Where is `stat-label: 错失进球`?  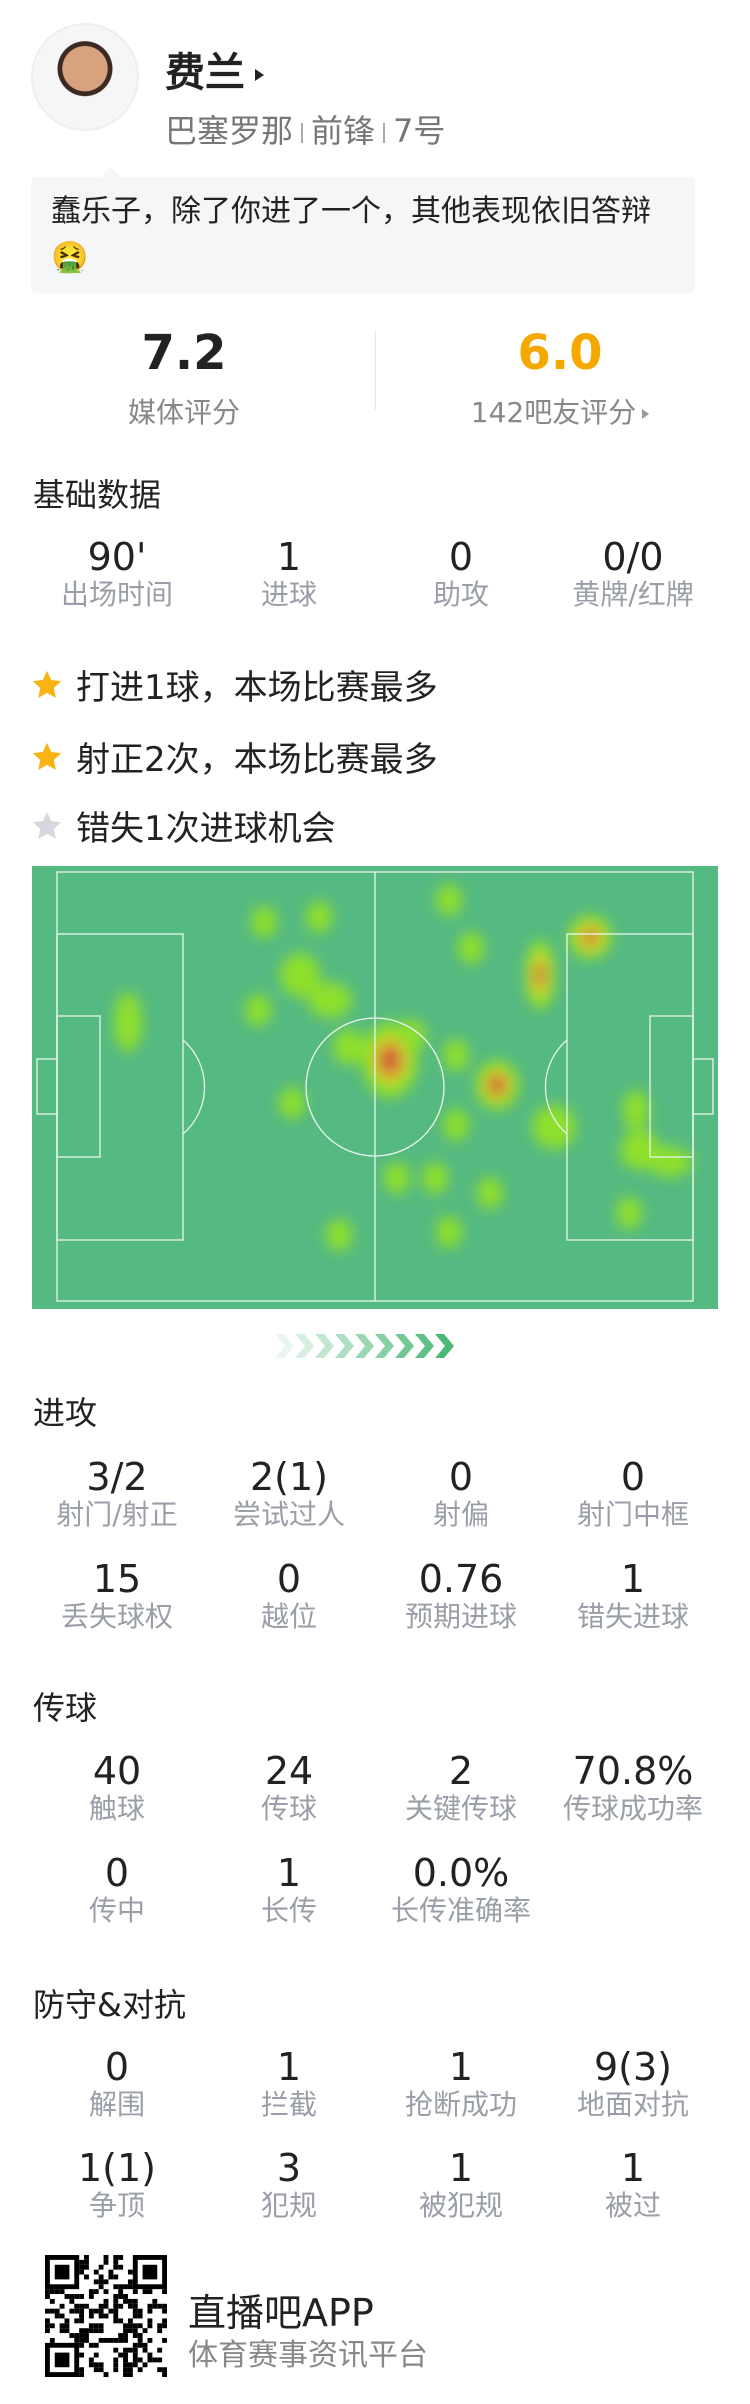 stat-label: 错失进球 is located at coordinates (632, 1616).